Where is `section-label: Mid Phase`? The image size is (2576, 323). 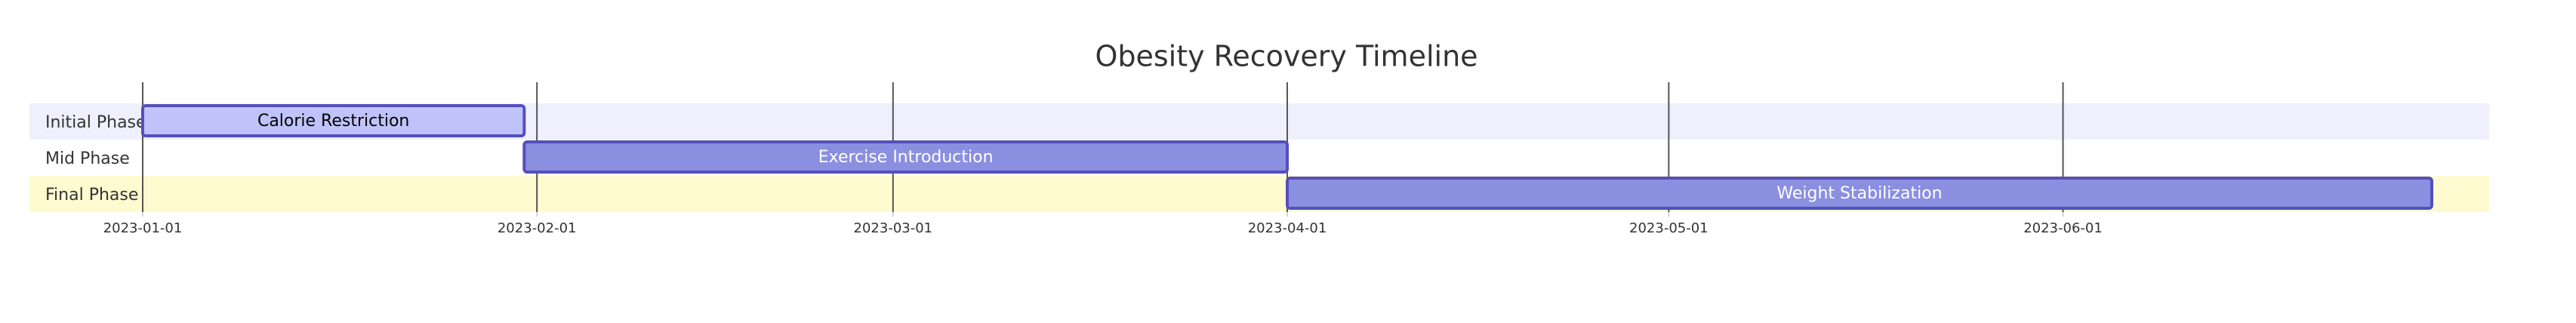 section-label: Mid Phase is located at coordinates (87, 158).